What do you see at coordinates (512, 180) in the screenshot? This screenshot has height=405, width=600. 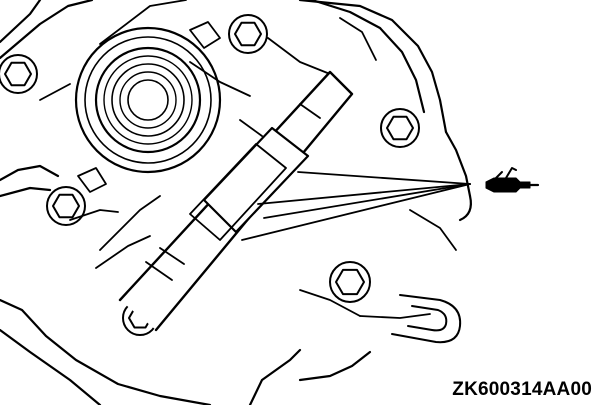 I see `oil-can-icon` at bounding box center [512, 180].